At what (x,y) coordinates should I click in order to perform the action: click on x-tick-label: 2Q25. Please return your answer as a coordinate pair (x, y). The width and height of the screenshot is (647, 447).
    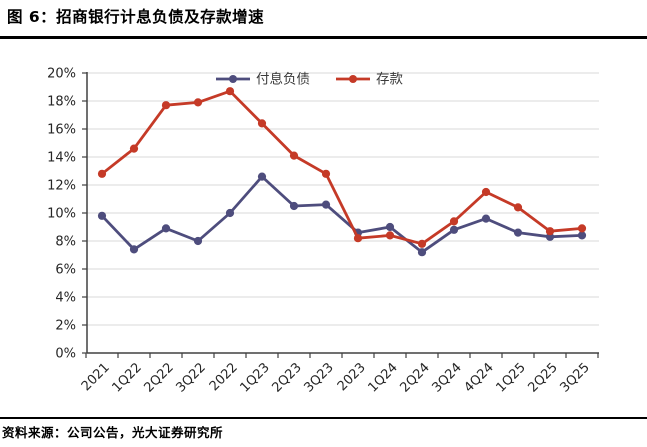
    Looking at the image, I should click on (542, 377).